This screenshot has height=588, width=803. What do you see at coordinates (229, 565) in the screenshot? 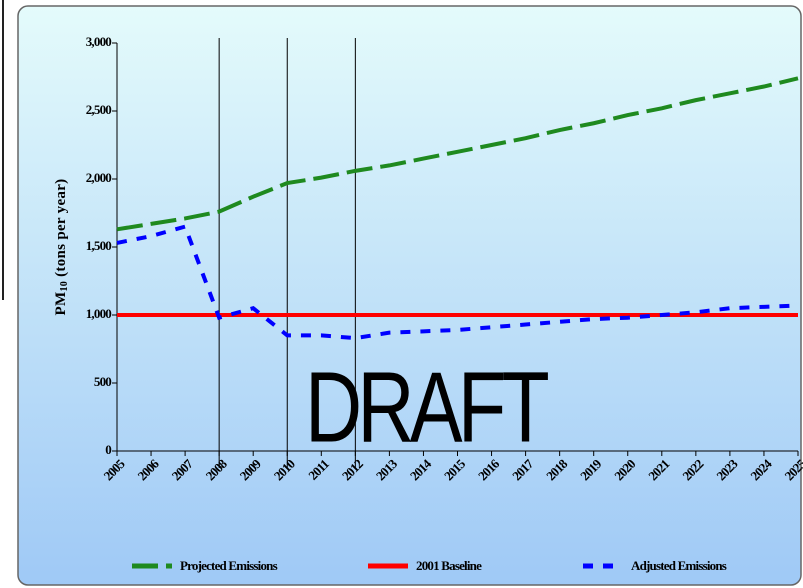
I see `legend-label: Projected Emissions` at bounding box center [229, 565].